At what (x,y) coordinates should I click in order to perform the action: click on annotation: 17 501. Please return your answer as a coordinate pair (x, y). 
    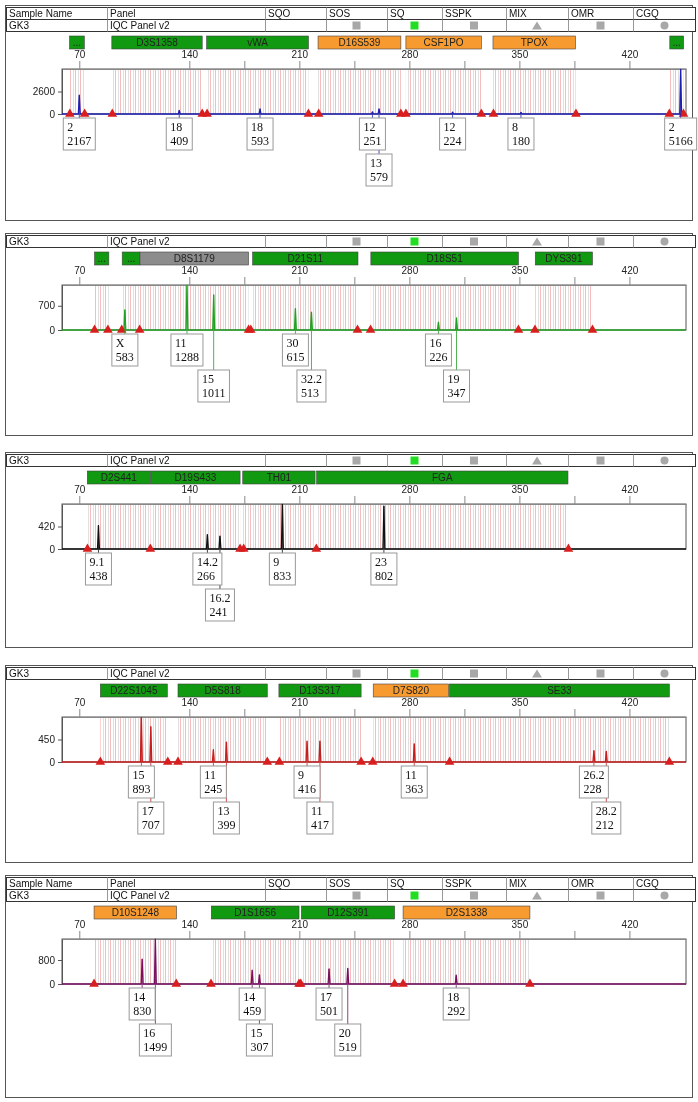
    Looking at the image, I should click on (329, 1004).